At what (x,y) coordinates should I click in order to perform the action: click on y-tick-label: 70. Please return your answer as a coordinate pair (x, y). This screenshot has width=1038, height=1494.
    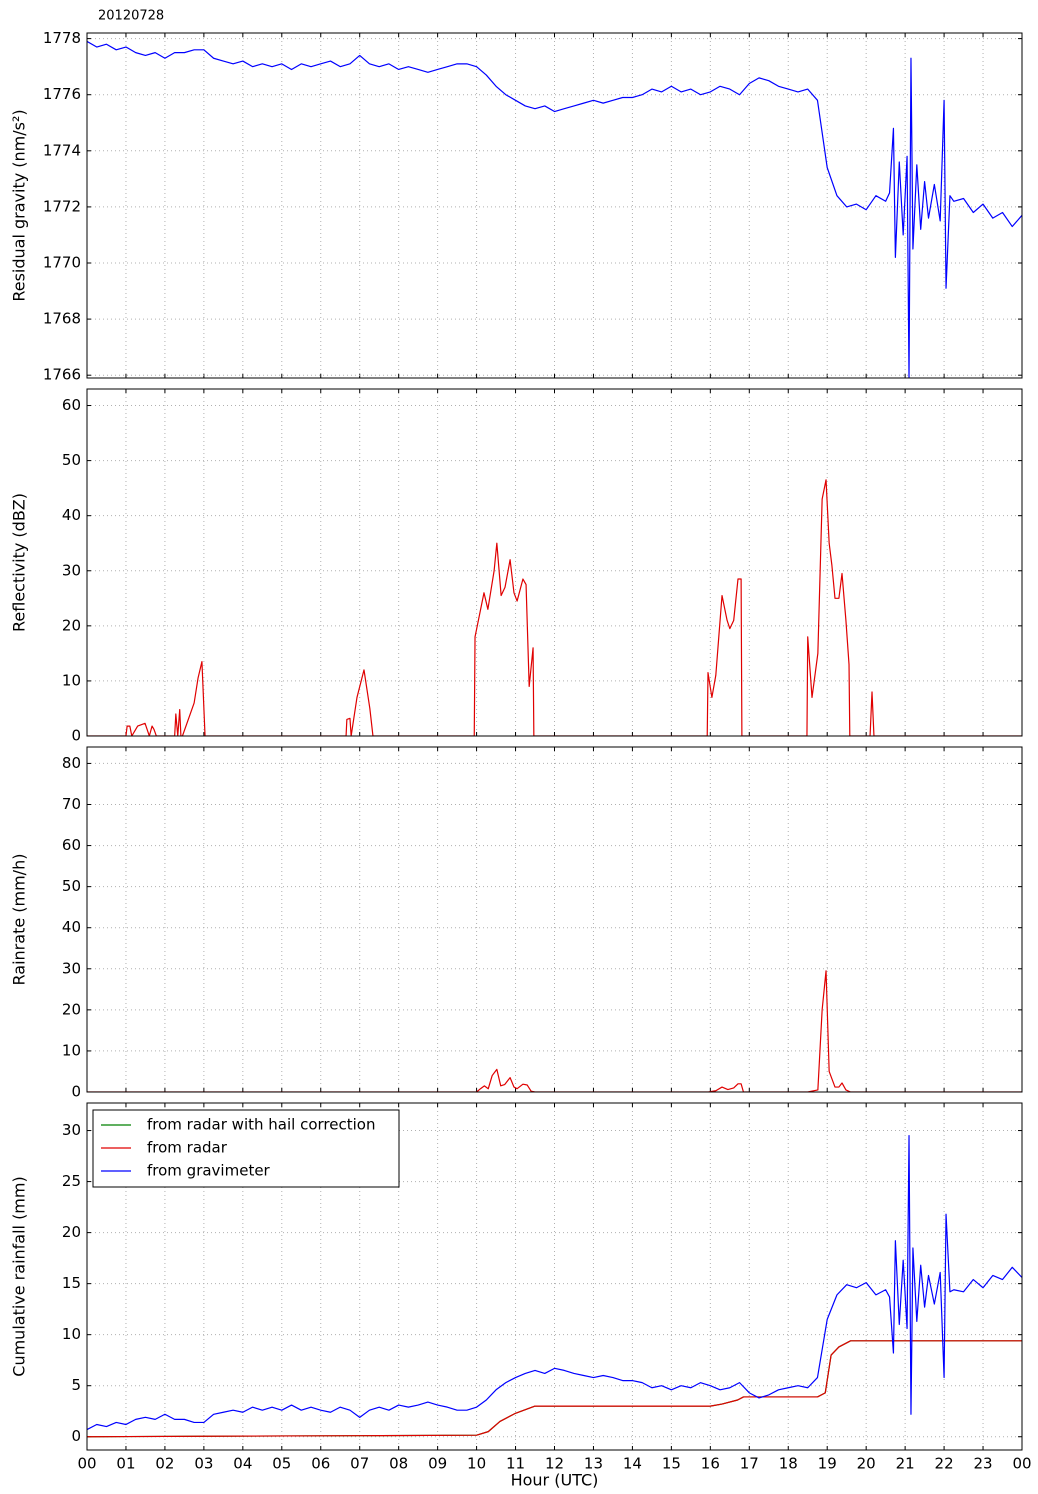
    Looking at the image, I should click on (71, 804).